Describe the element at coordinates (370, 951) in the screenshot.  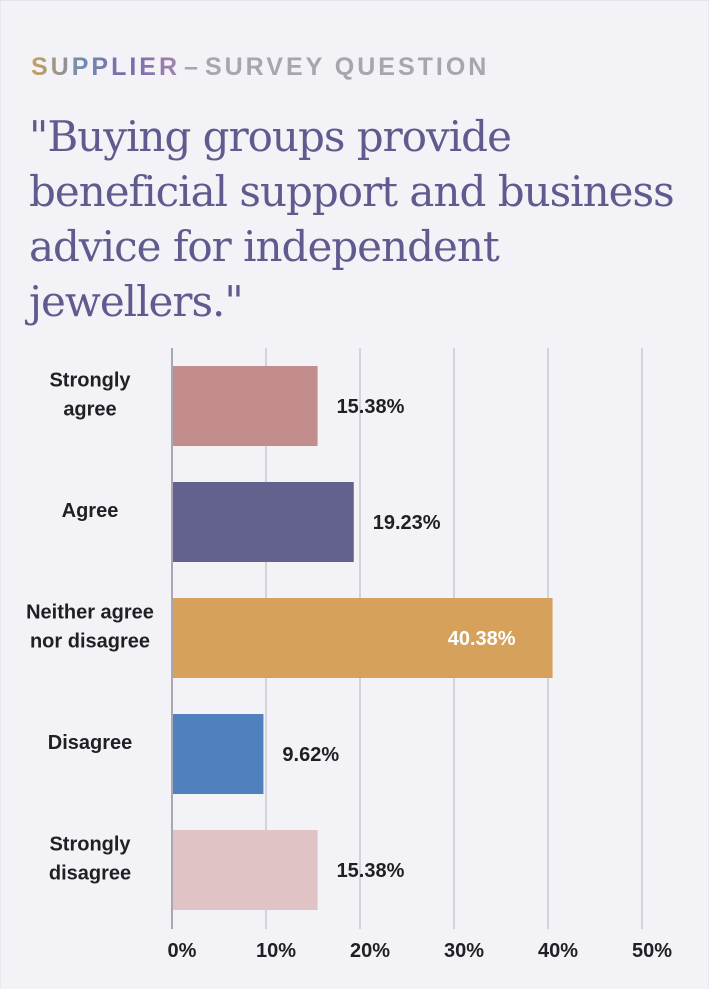
I see `x-tick-label: 20%` at that location.